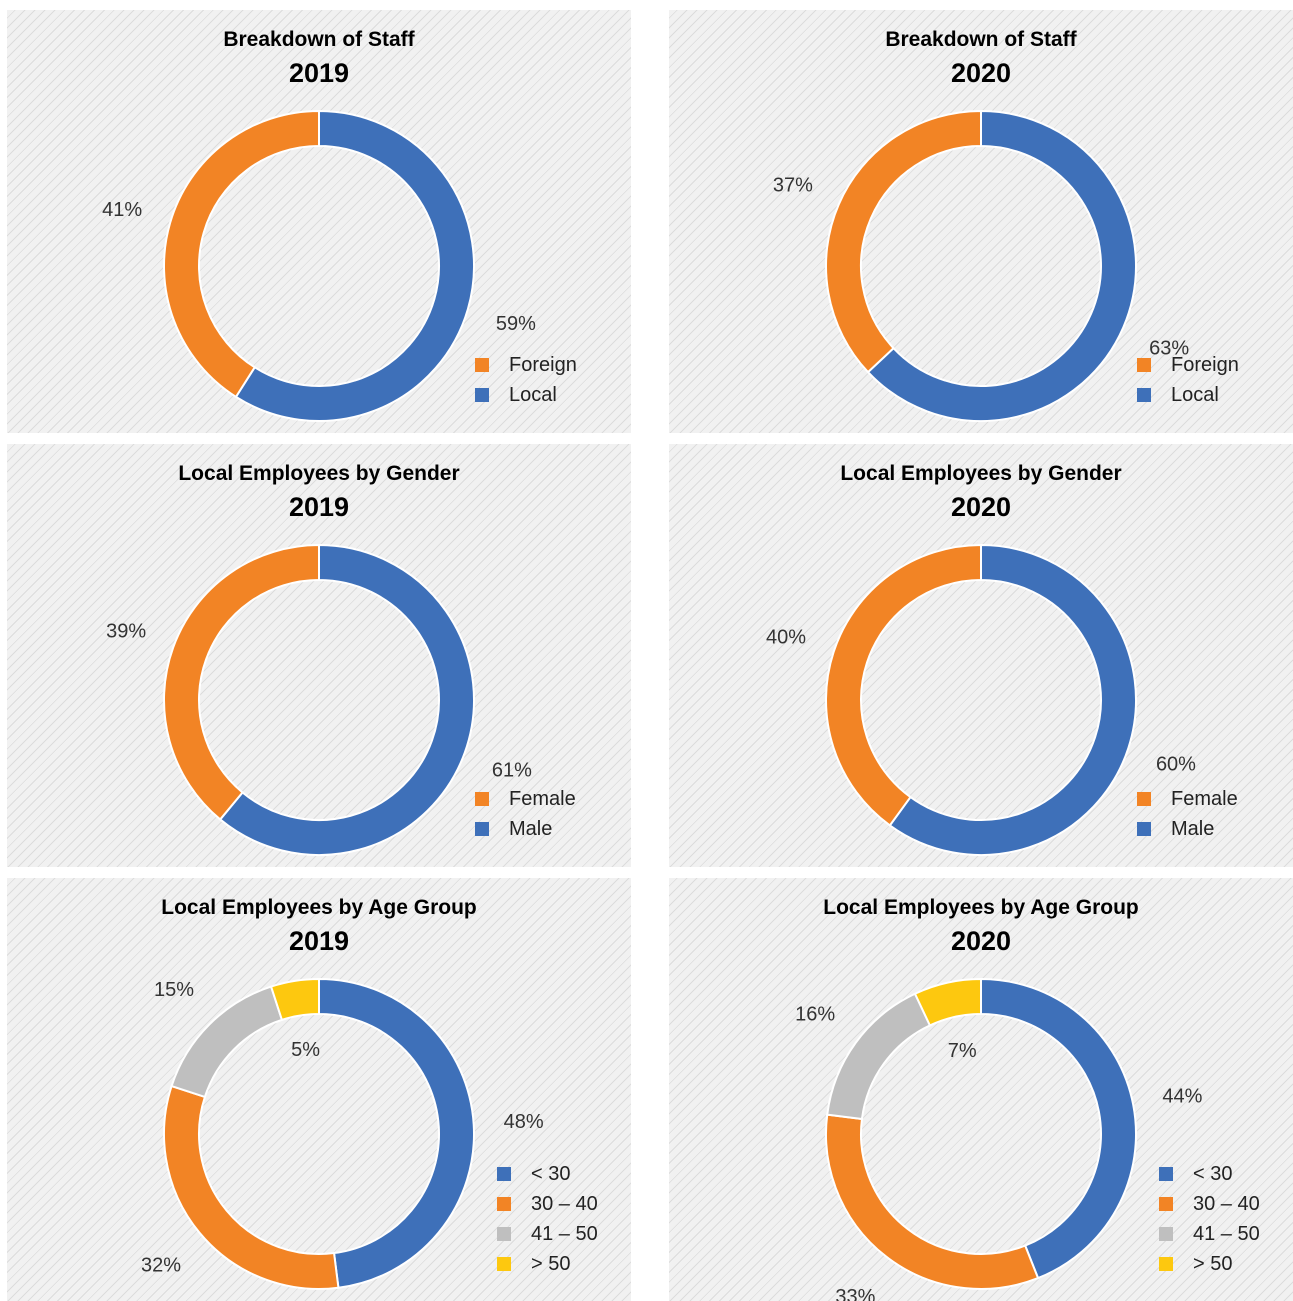  I want to click on data-label-30: 48%, so click(524, 1122).